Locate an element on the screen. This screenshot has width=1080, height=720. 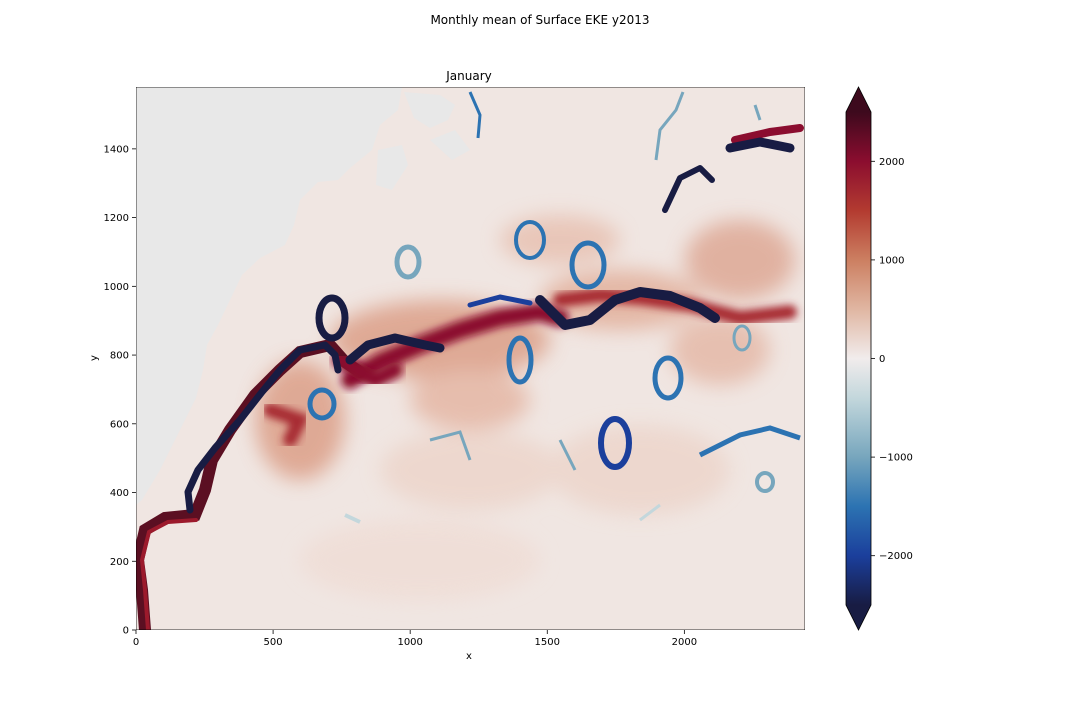
colorbar-outline is located at coordinates (858, 358).